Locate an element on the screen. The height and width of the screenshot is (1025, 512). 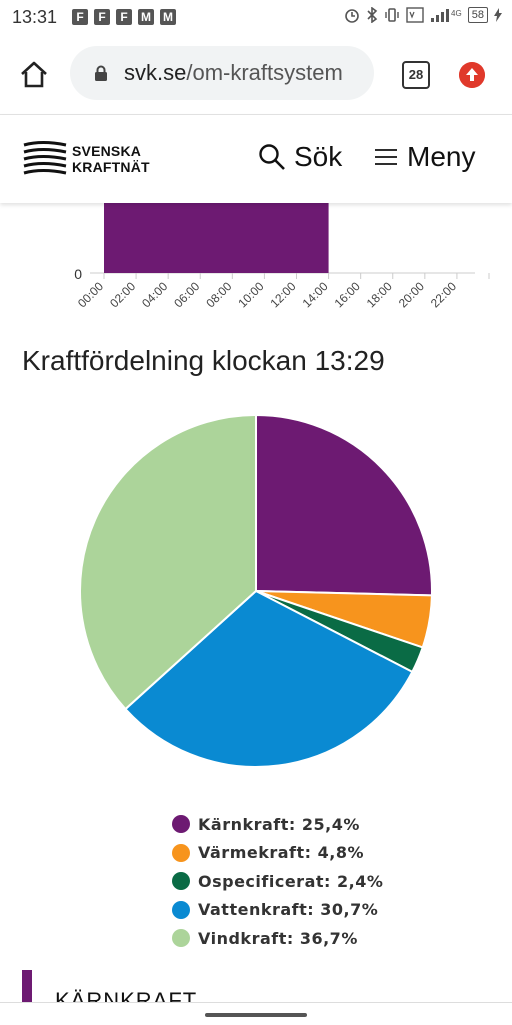
legend-label: Värmekraft: 4,8% is located at coordinates (281, 853).